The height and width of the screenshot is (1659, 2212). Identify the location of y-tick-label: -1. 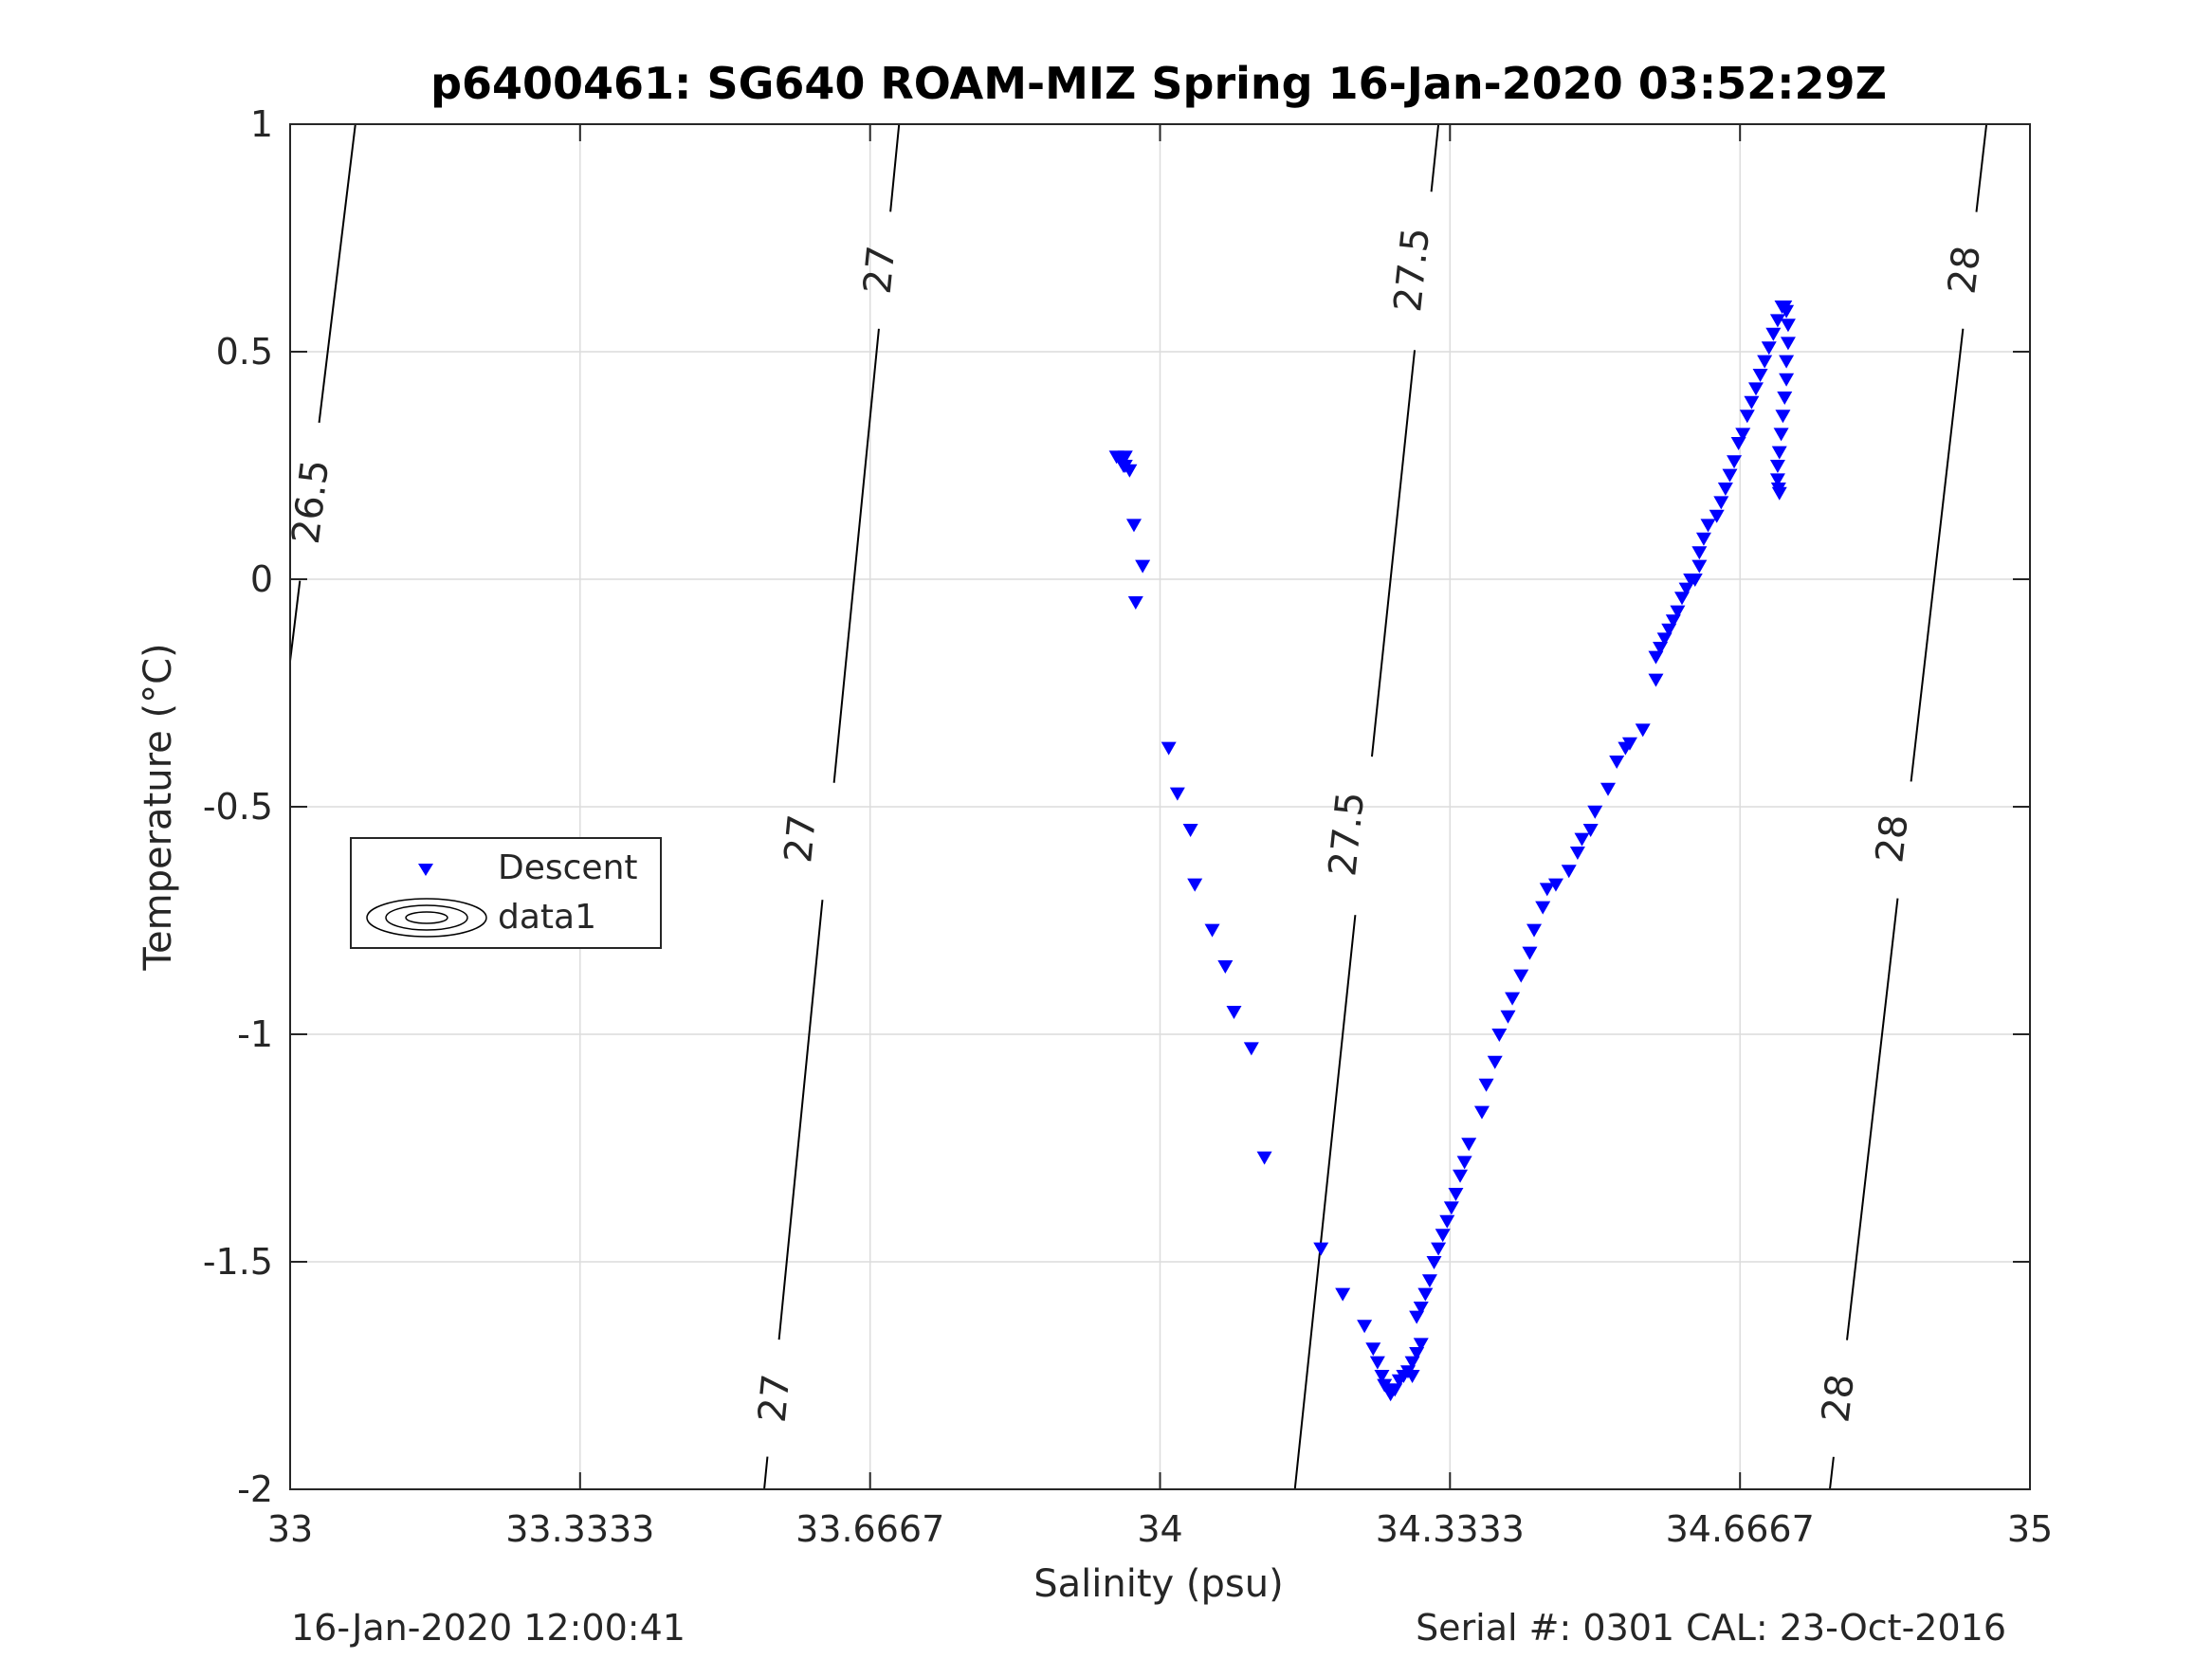
(255, 1034).